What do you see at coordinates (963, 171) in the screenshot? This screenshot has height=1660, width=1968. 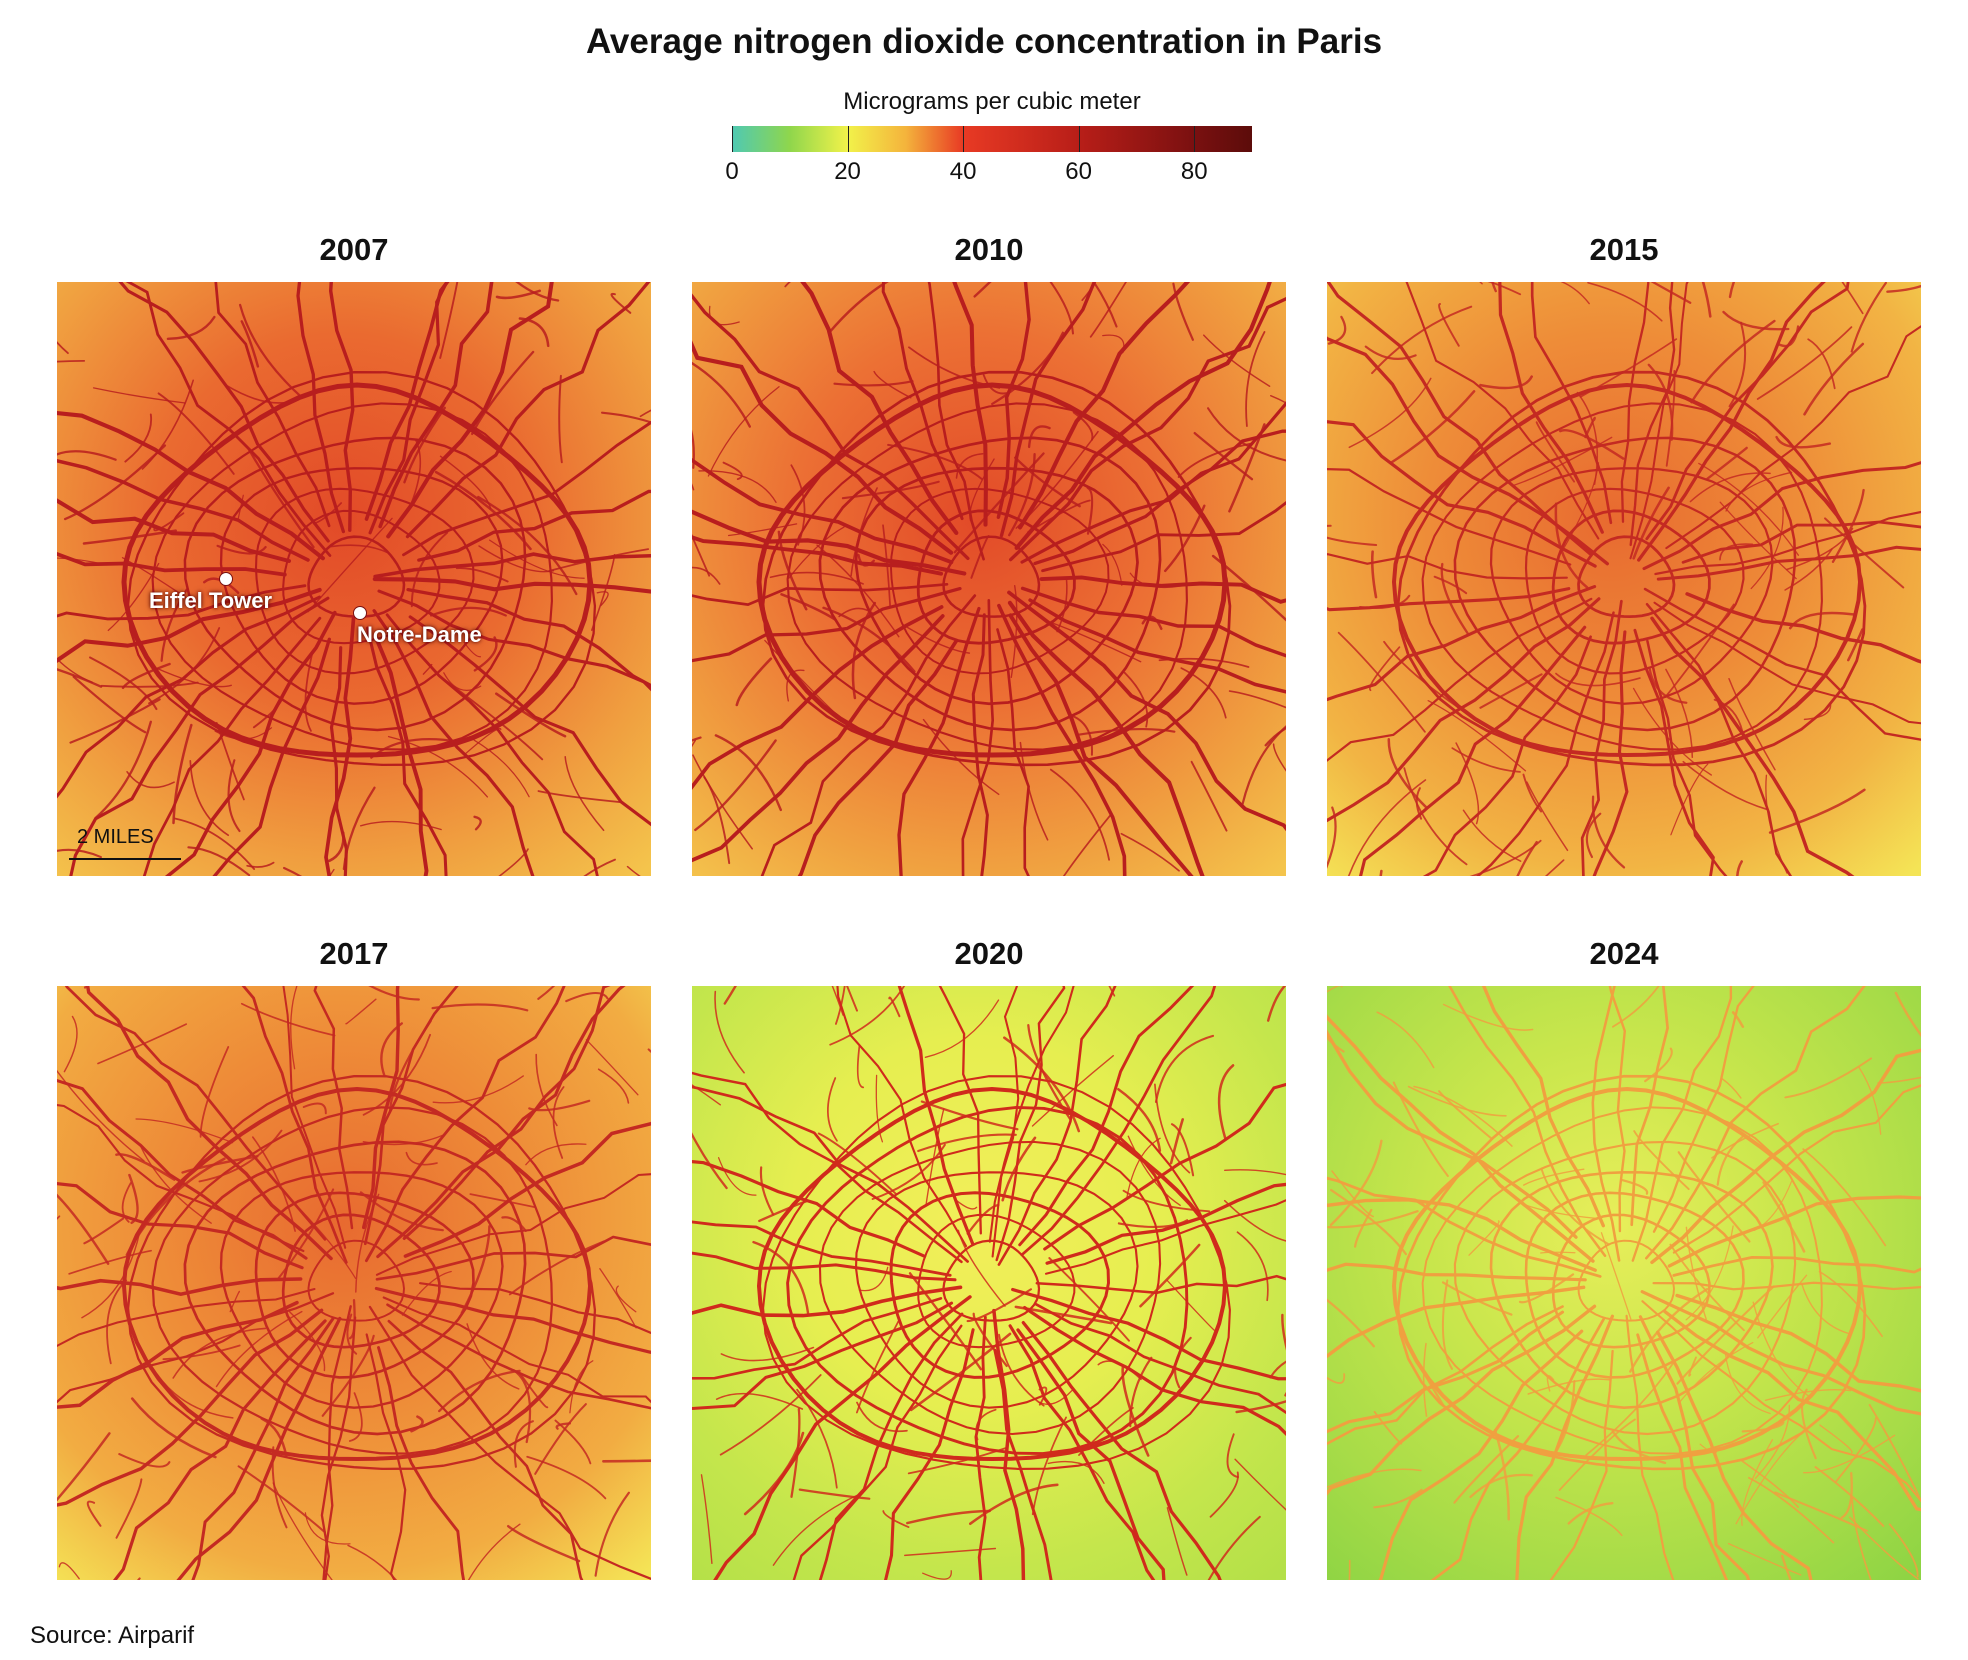 I see `legend-tick-label: 40` at bounding box center [963, 171].